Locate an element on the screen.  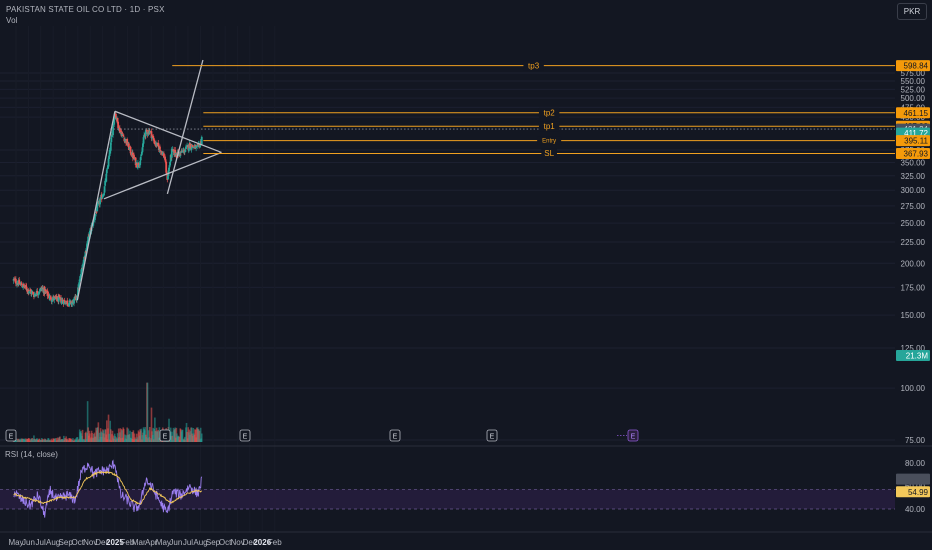
earnings-marker-box-upcoming is located at coordinates (633, 435).